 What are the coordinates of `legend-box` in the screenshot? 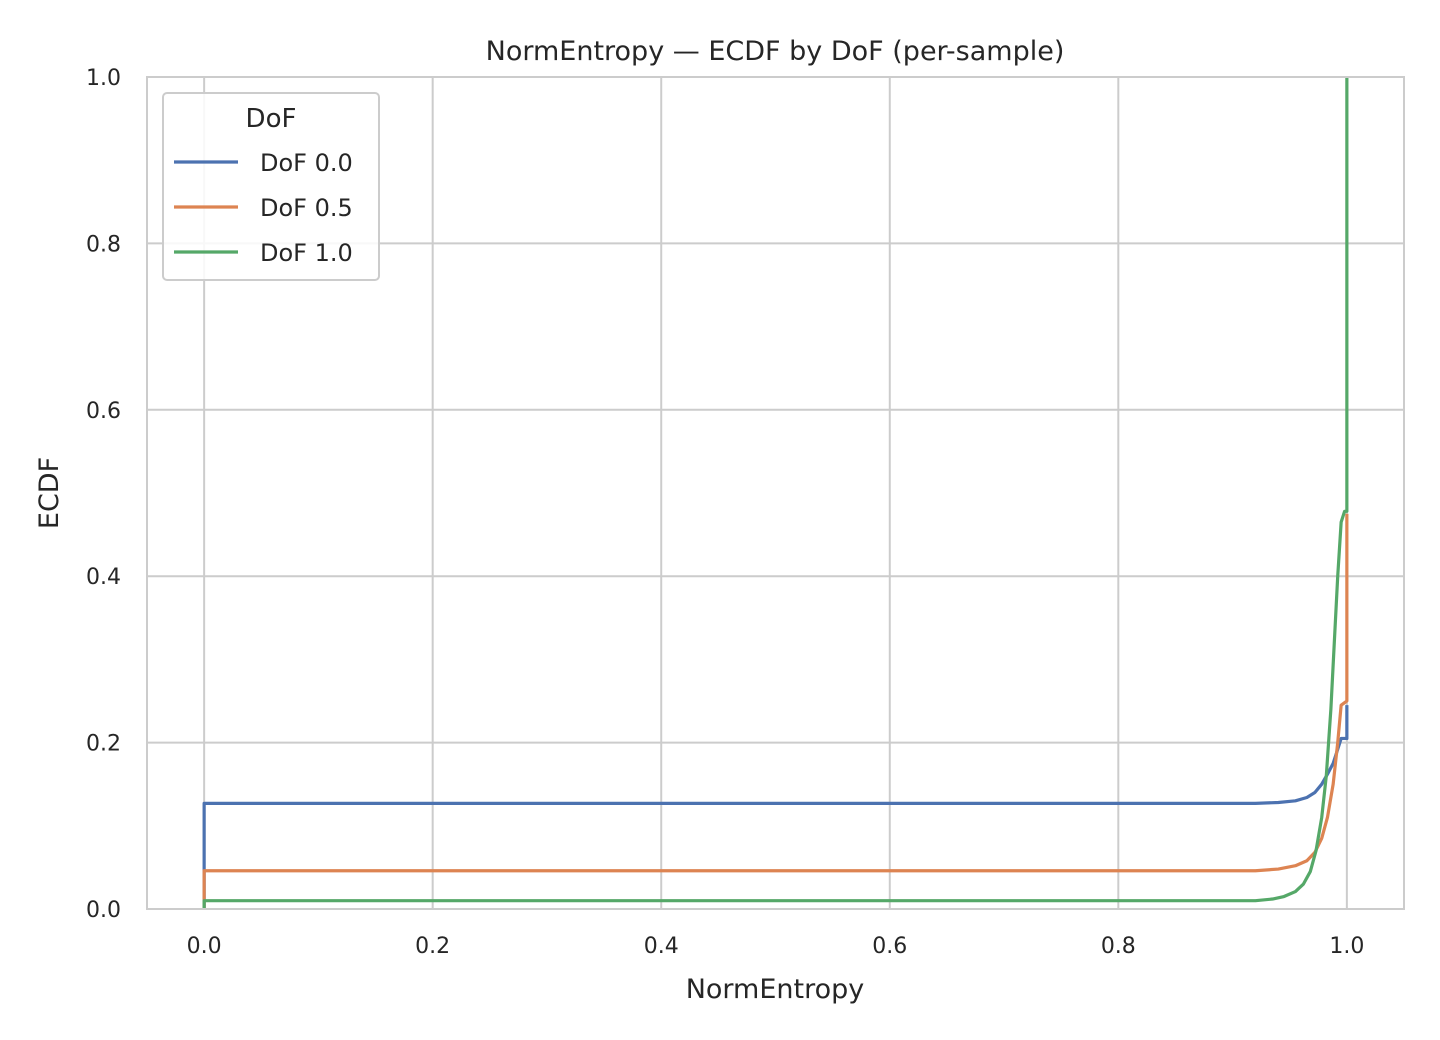 It's located at (271, 186).